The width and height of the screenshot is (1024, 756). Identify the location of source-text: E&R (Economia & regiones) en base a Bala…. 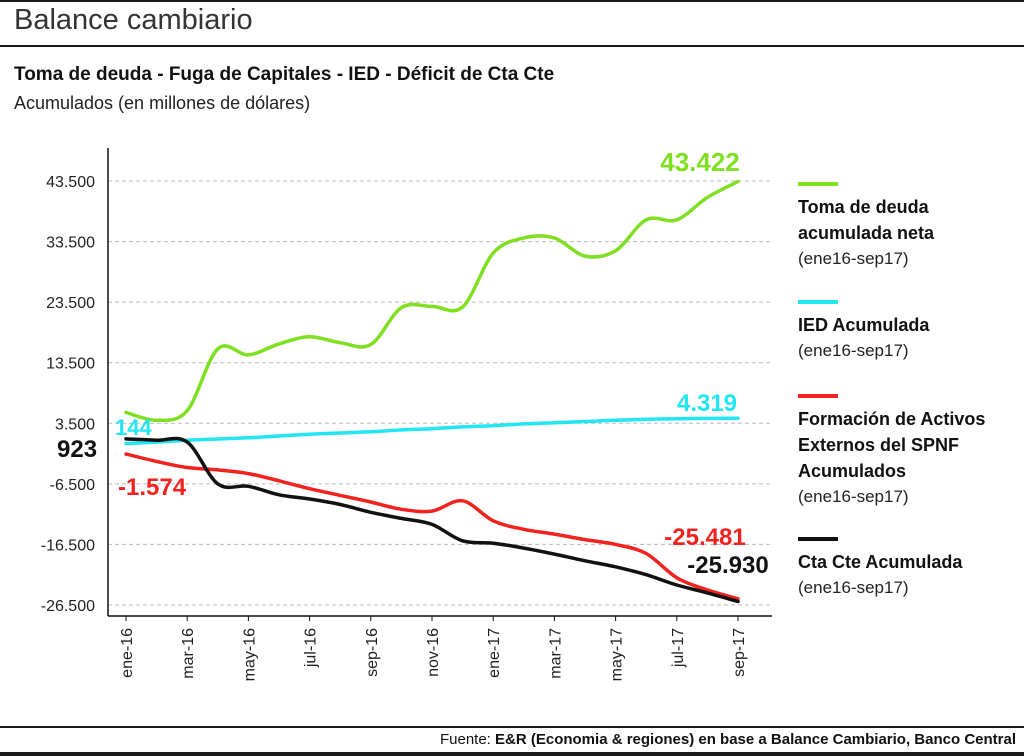
(755, 739).